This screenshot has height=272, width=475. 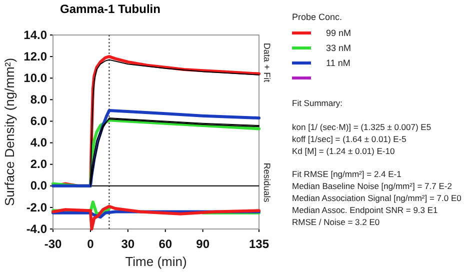 I want to click on y-tick-label: 10.0, so click(x=36, y=77).